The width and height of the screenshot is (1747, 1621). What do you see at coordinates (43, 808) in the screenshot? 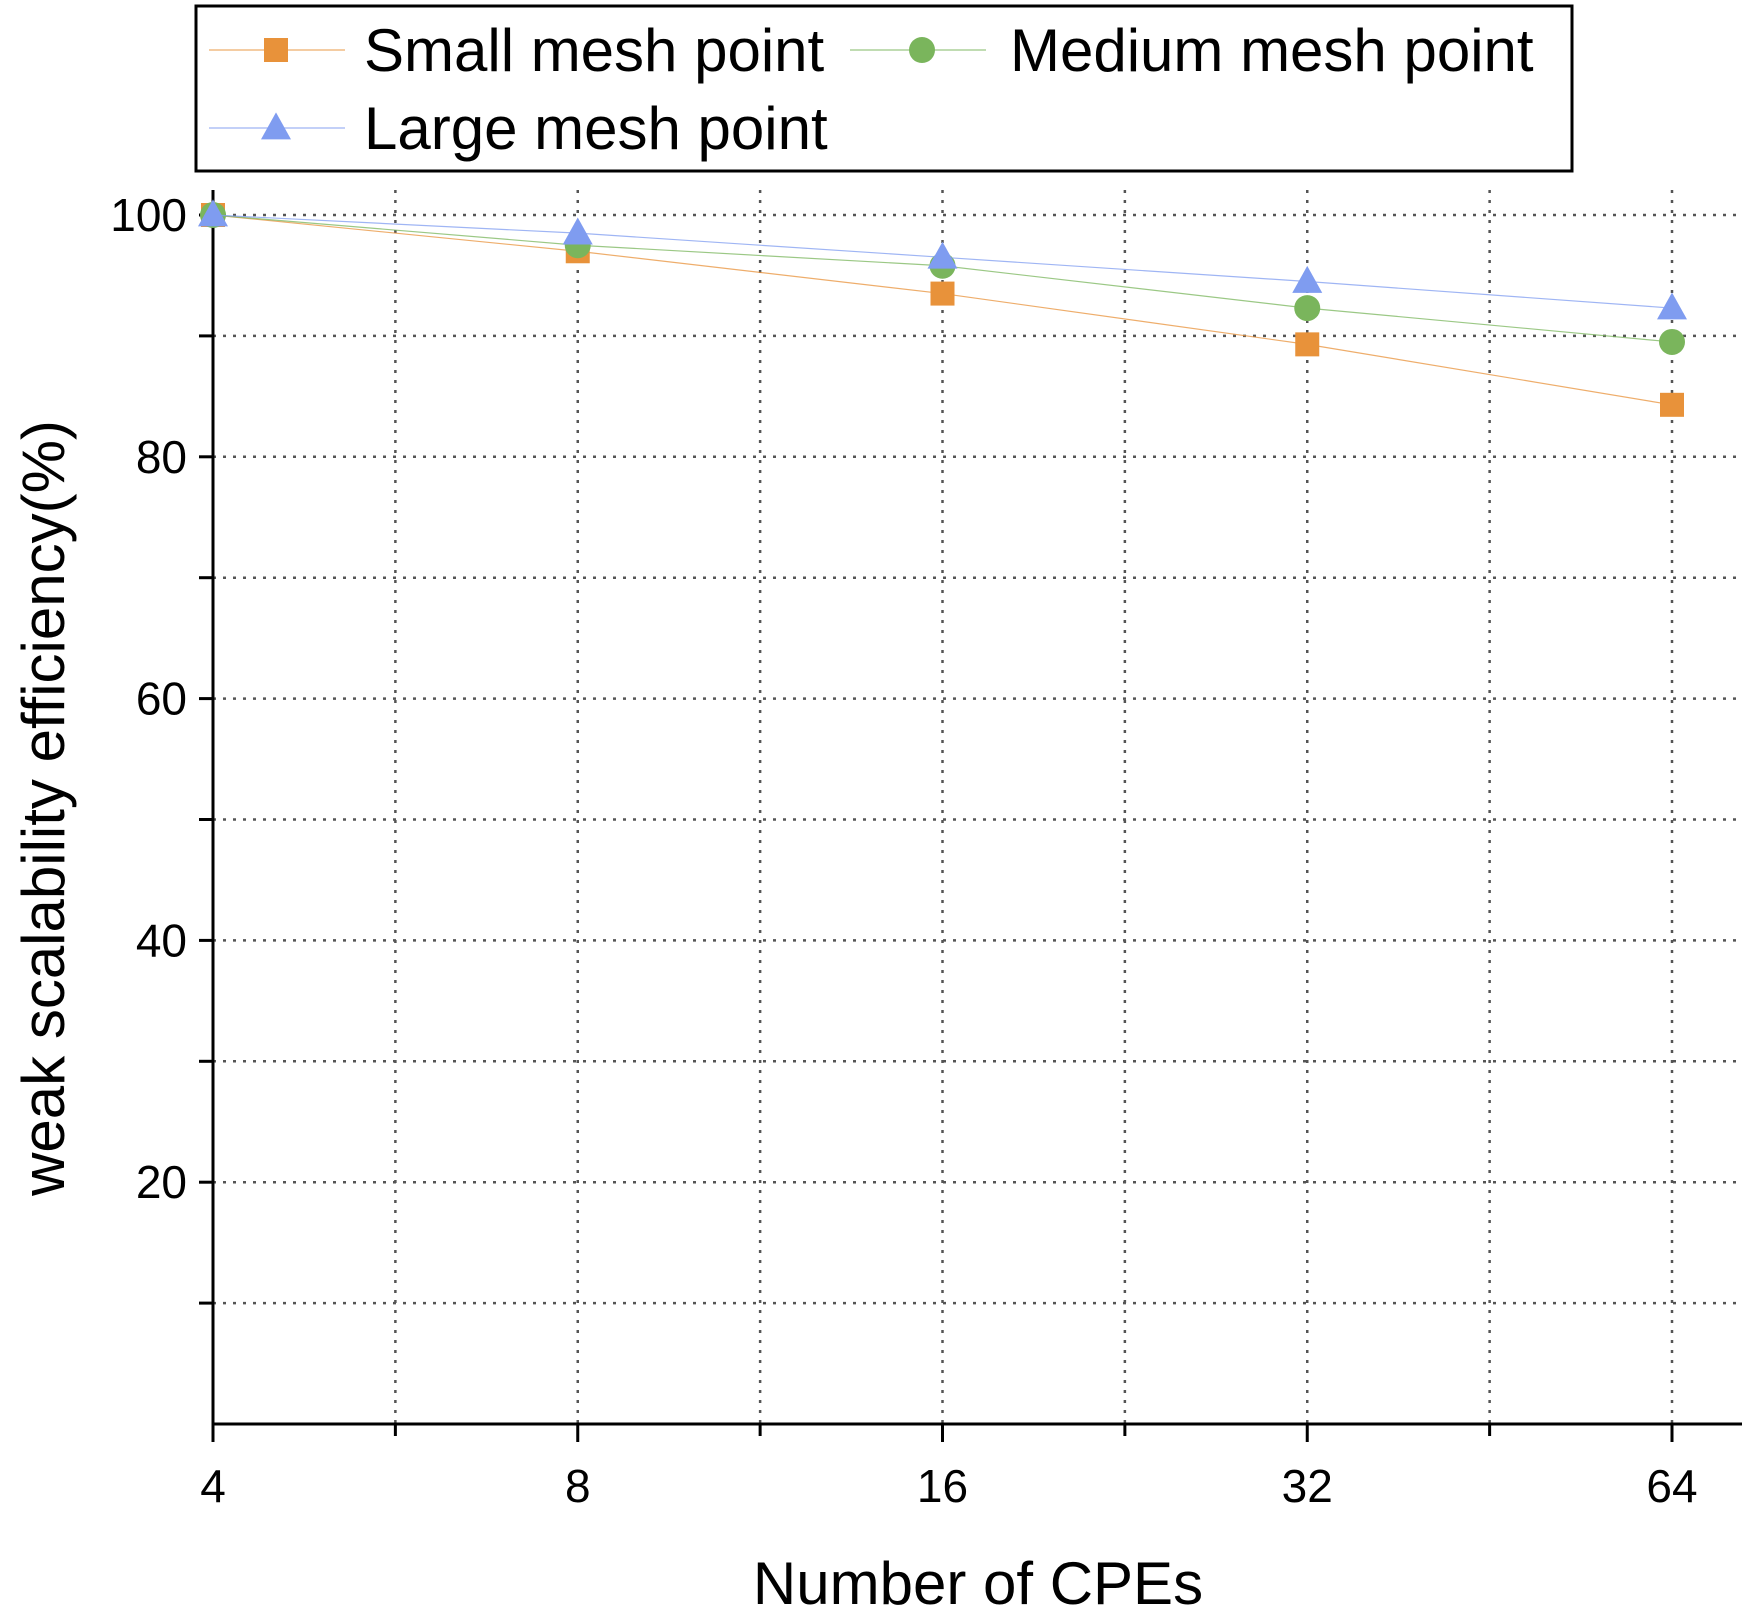
I see `y-axis-title: weak scalability efficiency(%)` at bounding box center [43, 808].